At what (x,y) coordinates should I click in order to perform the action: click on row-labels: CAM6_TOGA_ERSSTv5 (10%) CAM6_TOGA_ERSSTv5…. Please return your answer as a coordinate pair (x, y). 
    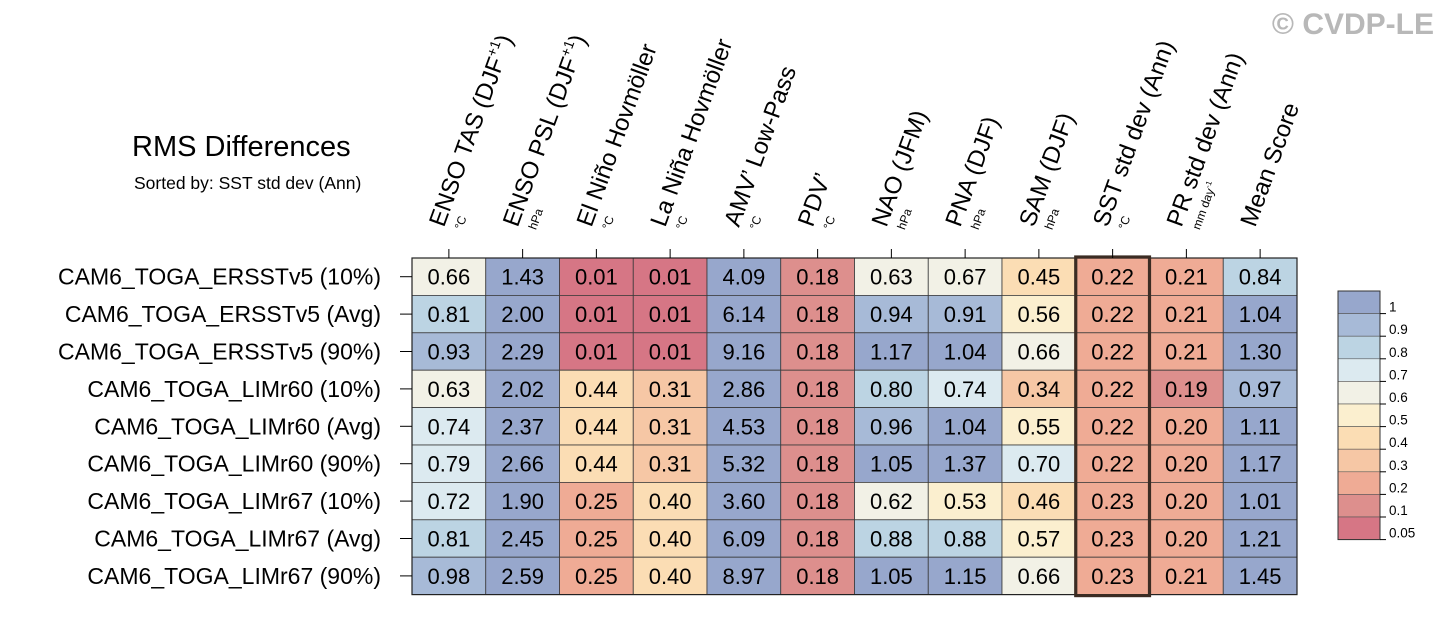
    Looking at the image, I should click on (235, 426).